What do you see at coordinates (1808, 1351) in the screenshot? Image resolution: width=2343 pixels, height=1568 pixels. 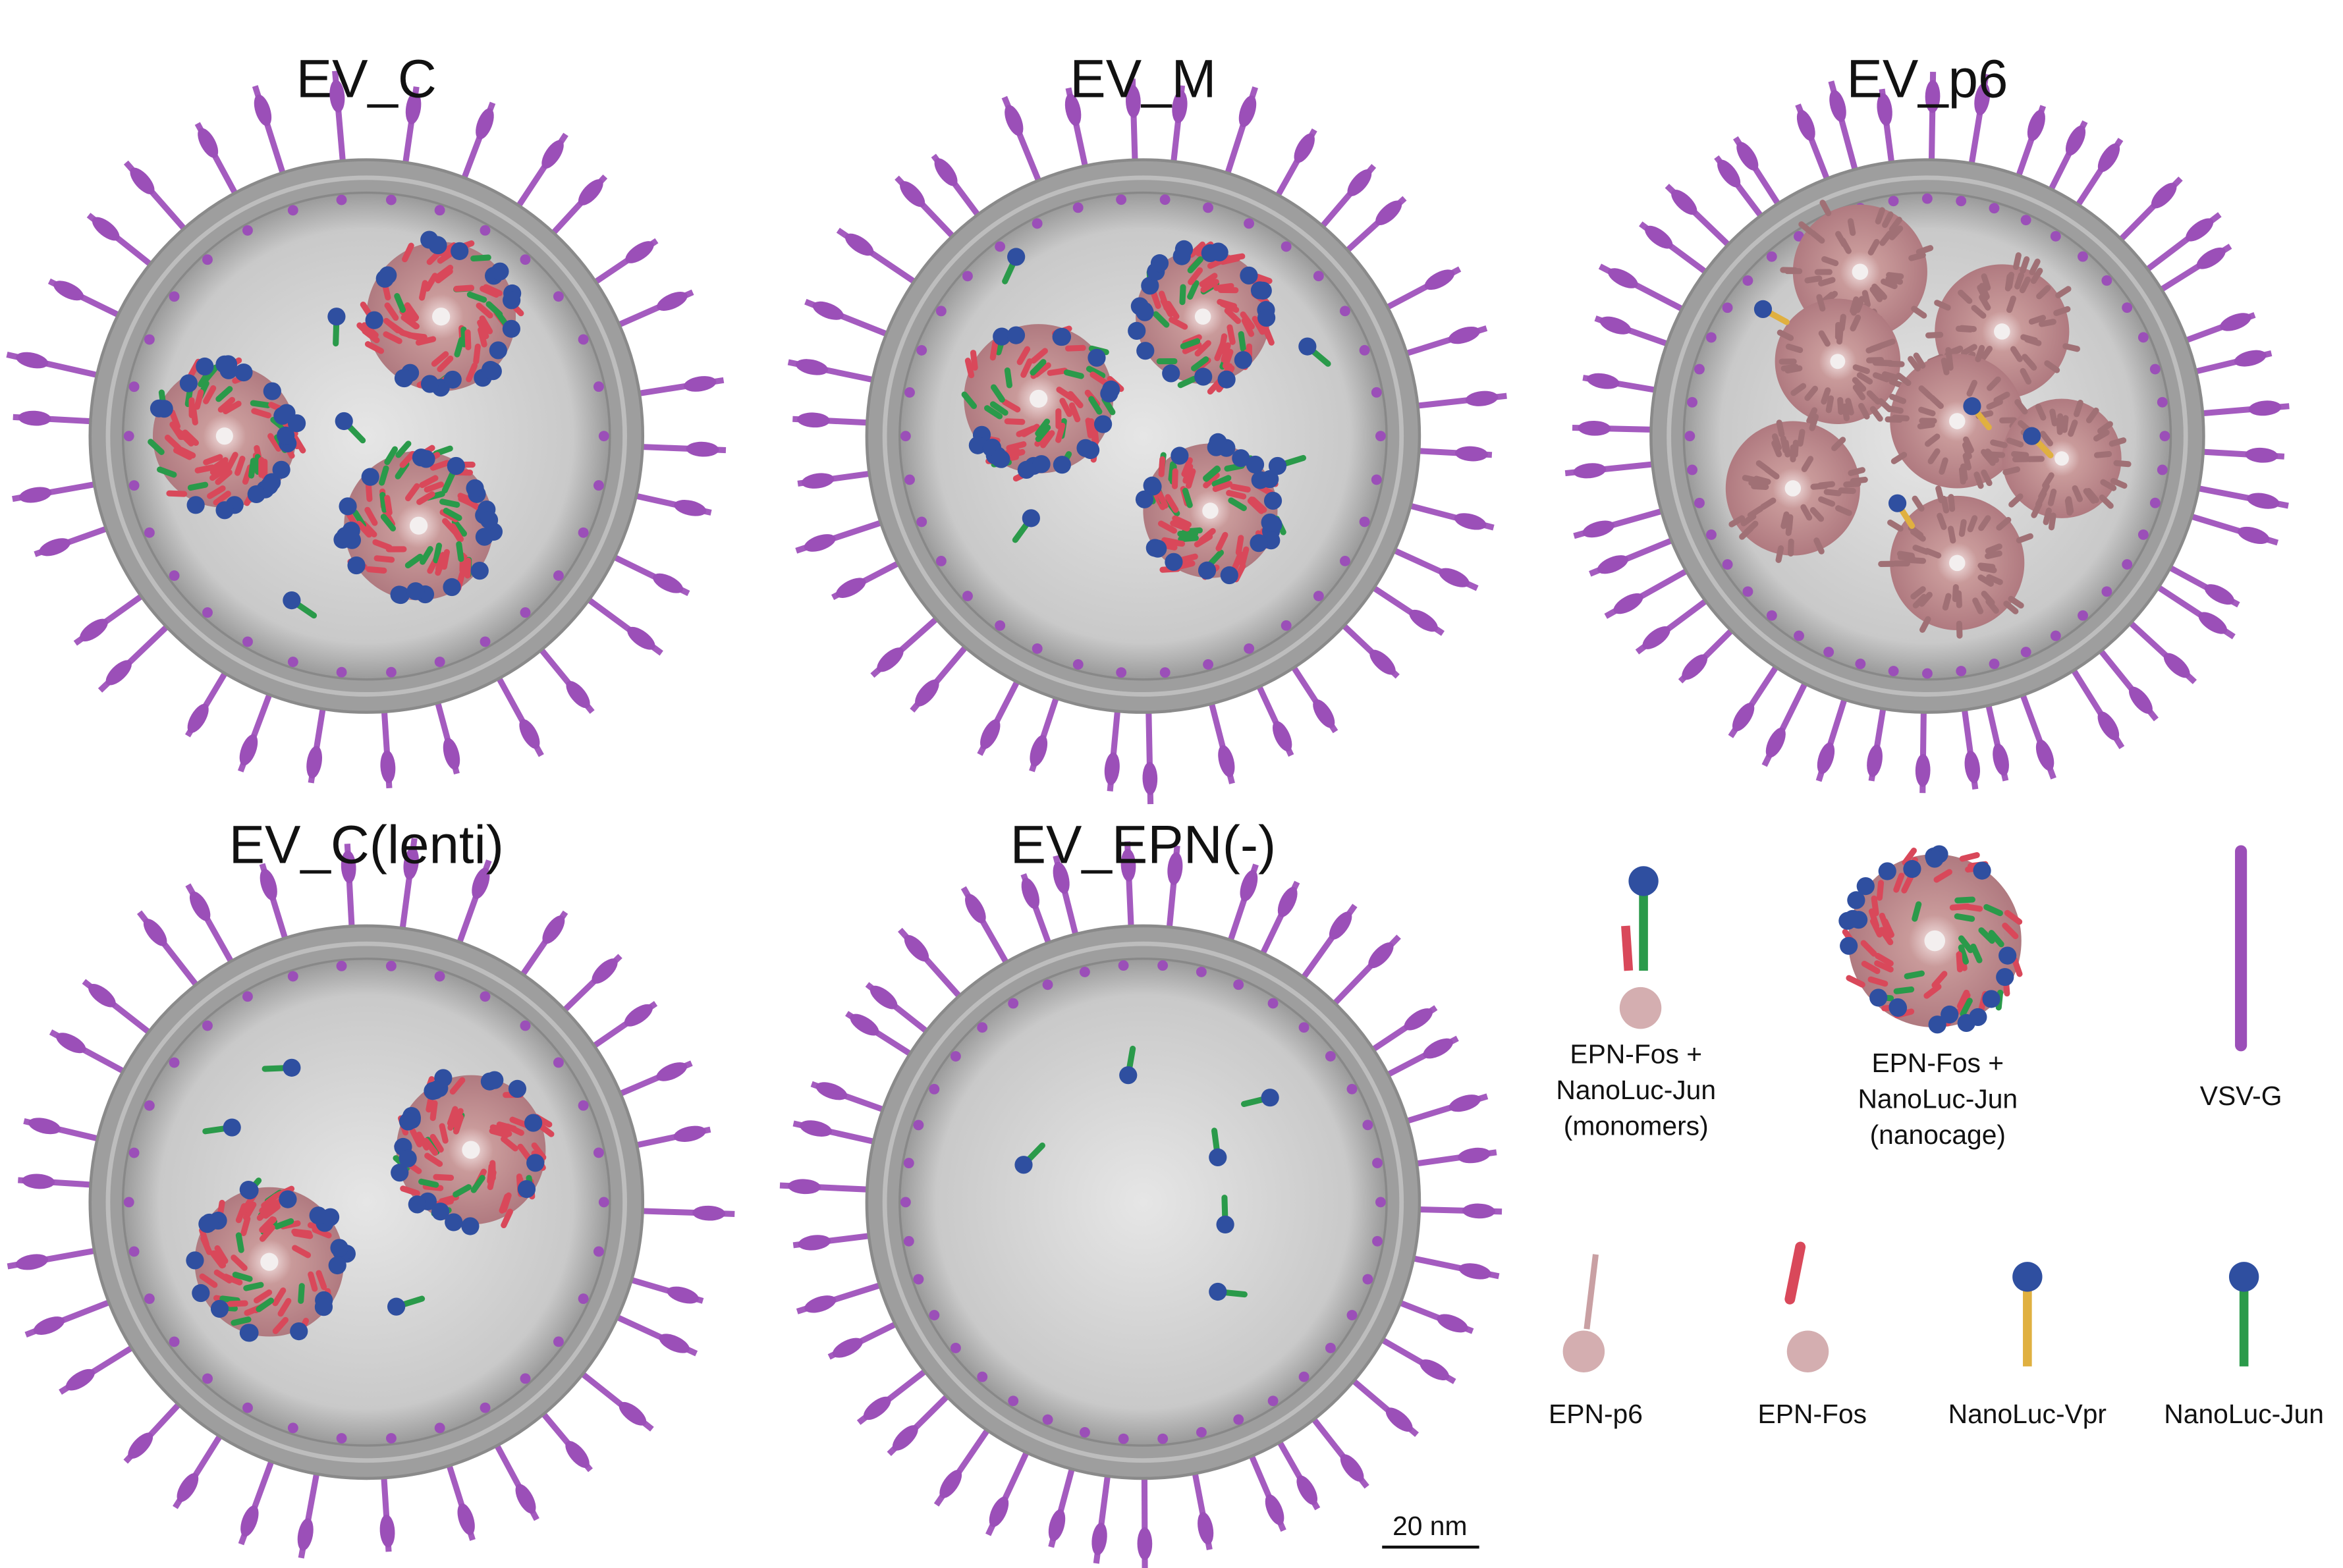 I see `epn` at bounding box center [1808, 1351].